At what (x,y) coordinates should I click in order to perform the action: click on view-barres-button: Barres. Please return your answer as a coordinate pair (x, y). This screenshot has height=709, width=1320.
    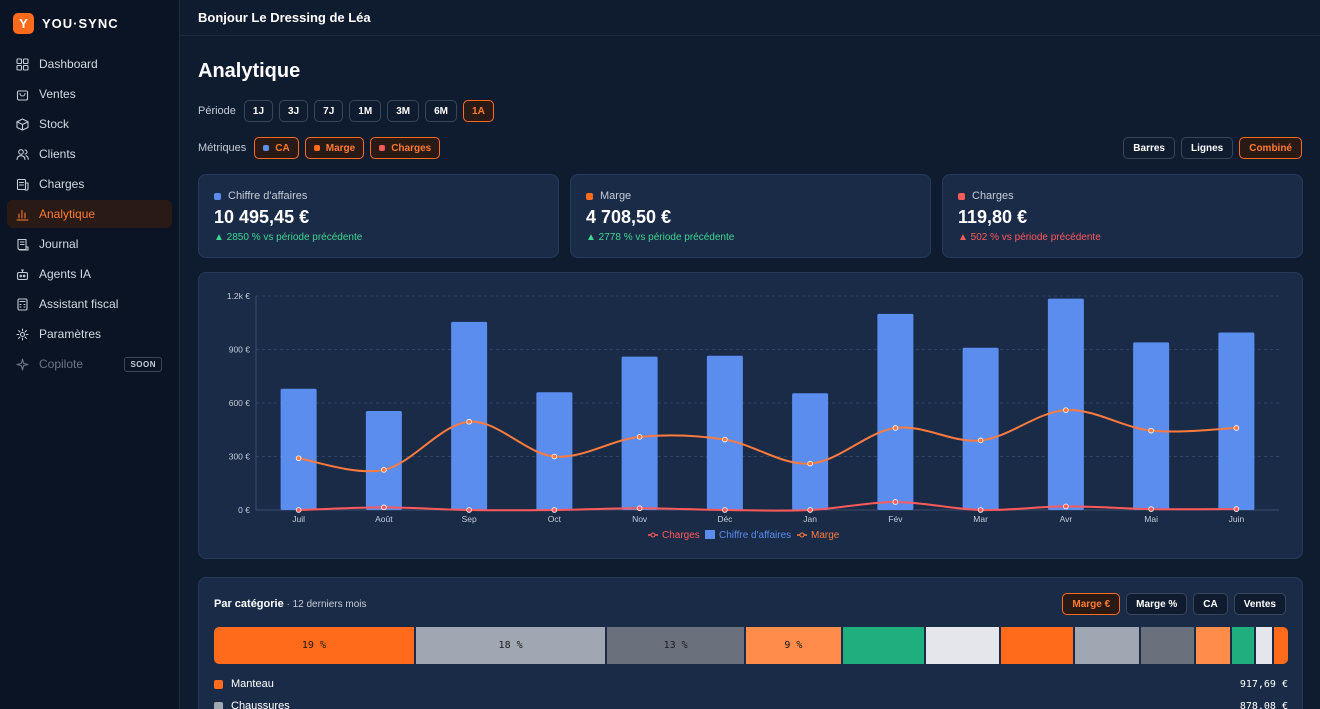
    Looking at the image, I should click on (1149, 148).